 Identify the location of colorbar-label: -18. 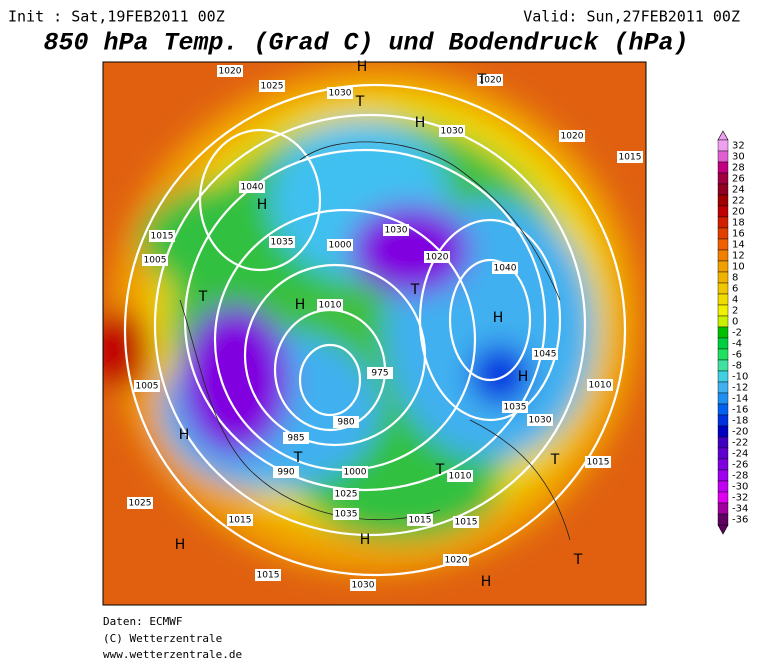
(740, 421).